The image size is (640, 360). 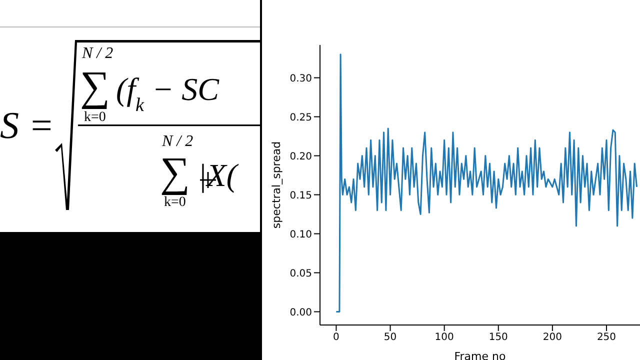 I want to click on x-tick-label: 50, so click(x=390, y=338).